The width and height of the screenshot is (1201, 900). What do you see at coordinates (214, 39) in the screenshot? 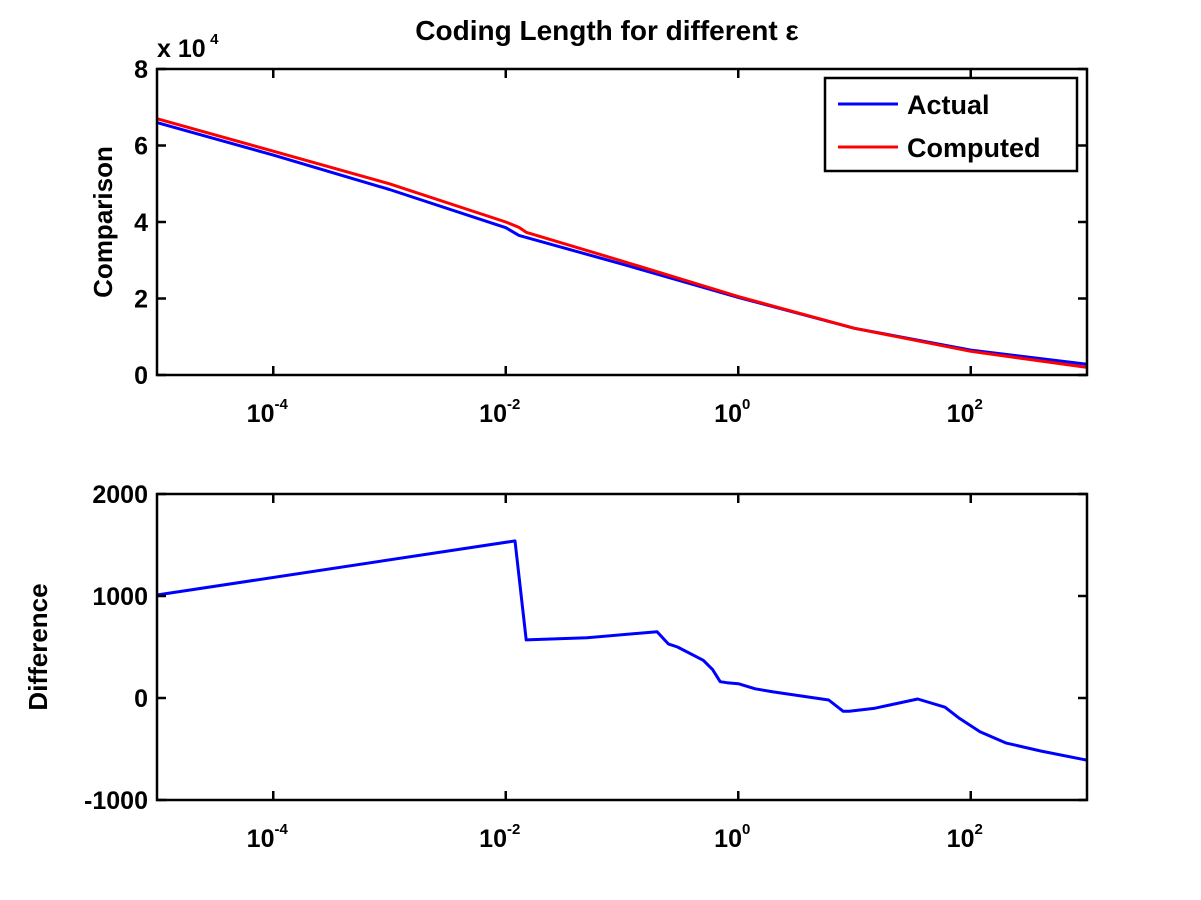
I see `y-multiplier-exponent: 4` at bounding box center [214, 39].